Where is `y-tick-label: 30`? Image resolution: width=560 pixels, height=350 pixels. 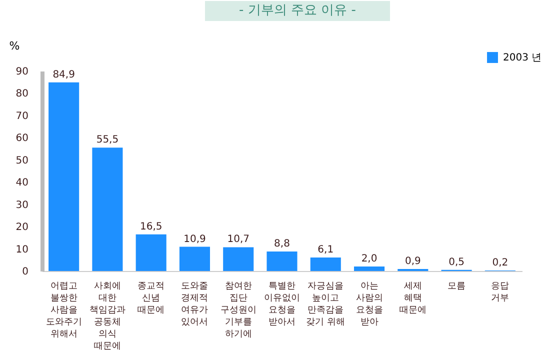
y-tick-label: 30 is located at coordinates (22, 205).